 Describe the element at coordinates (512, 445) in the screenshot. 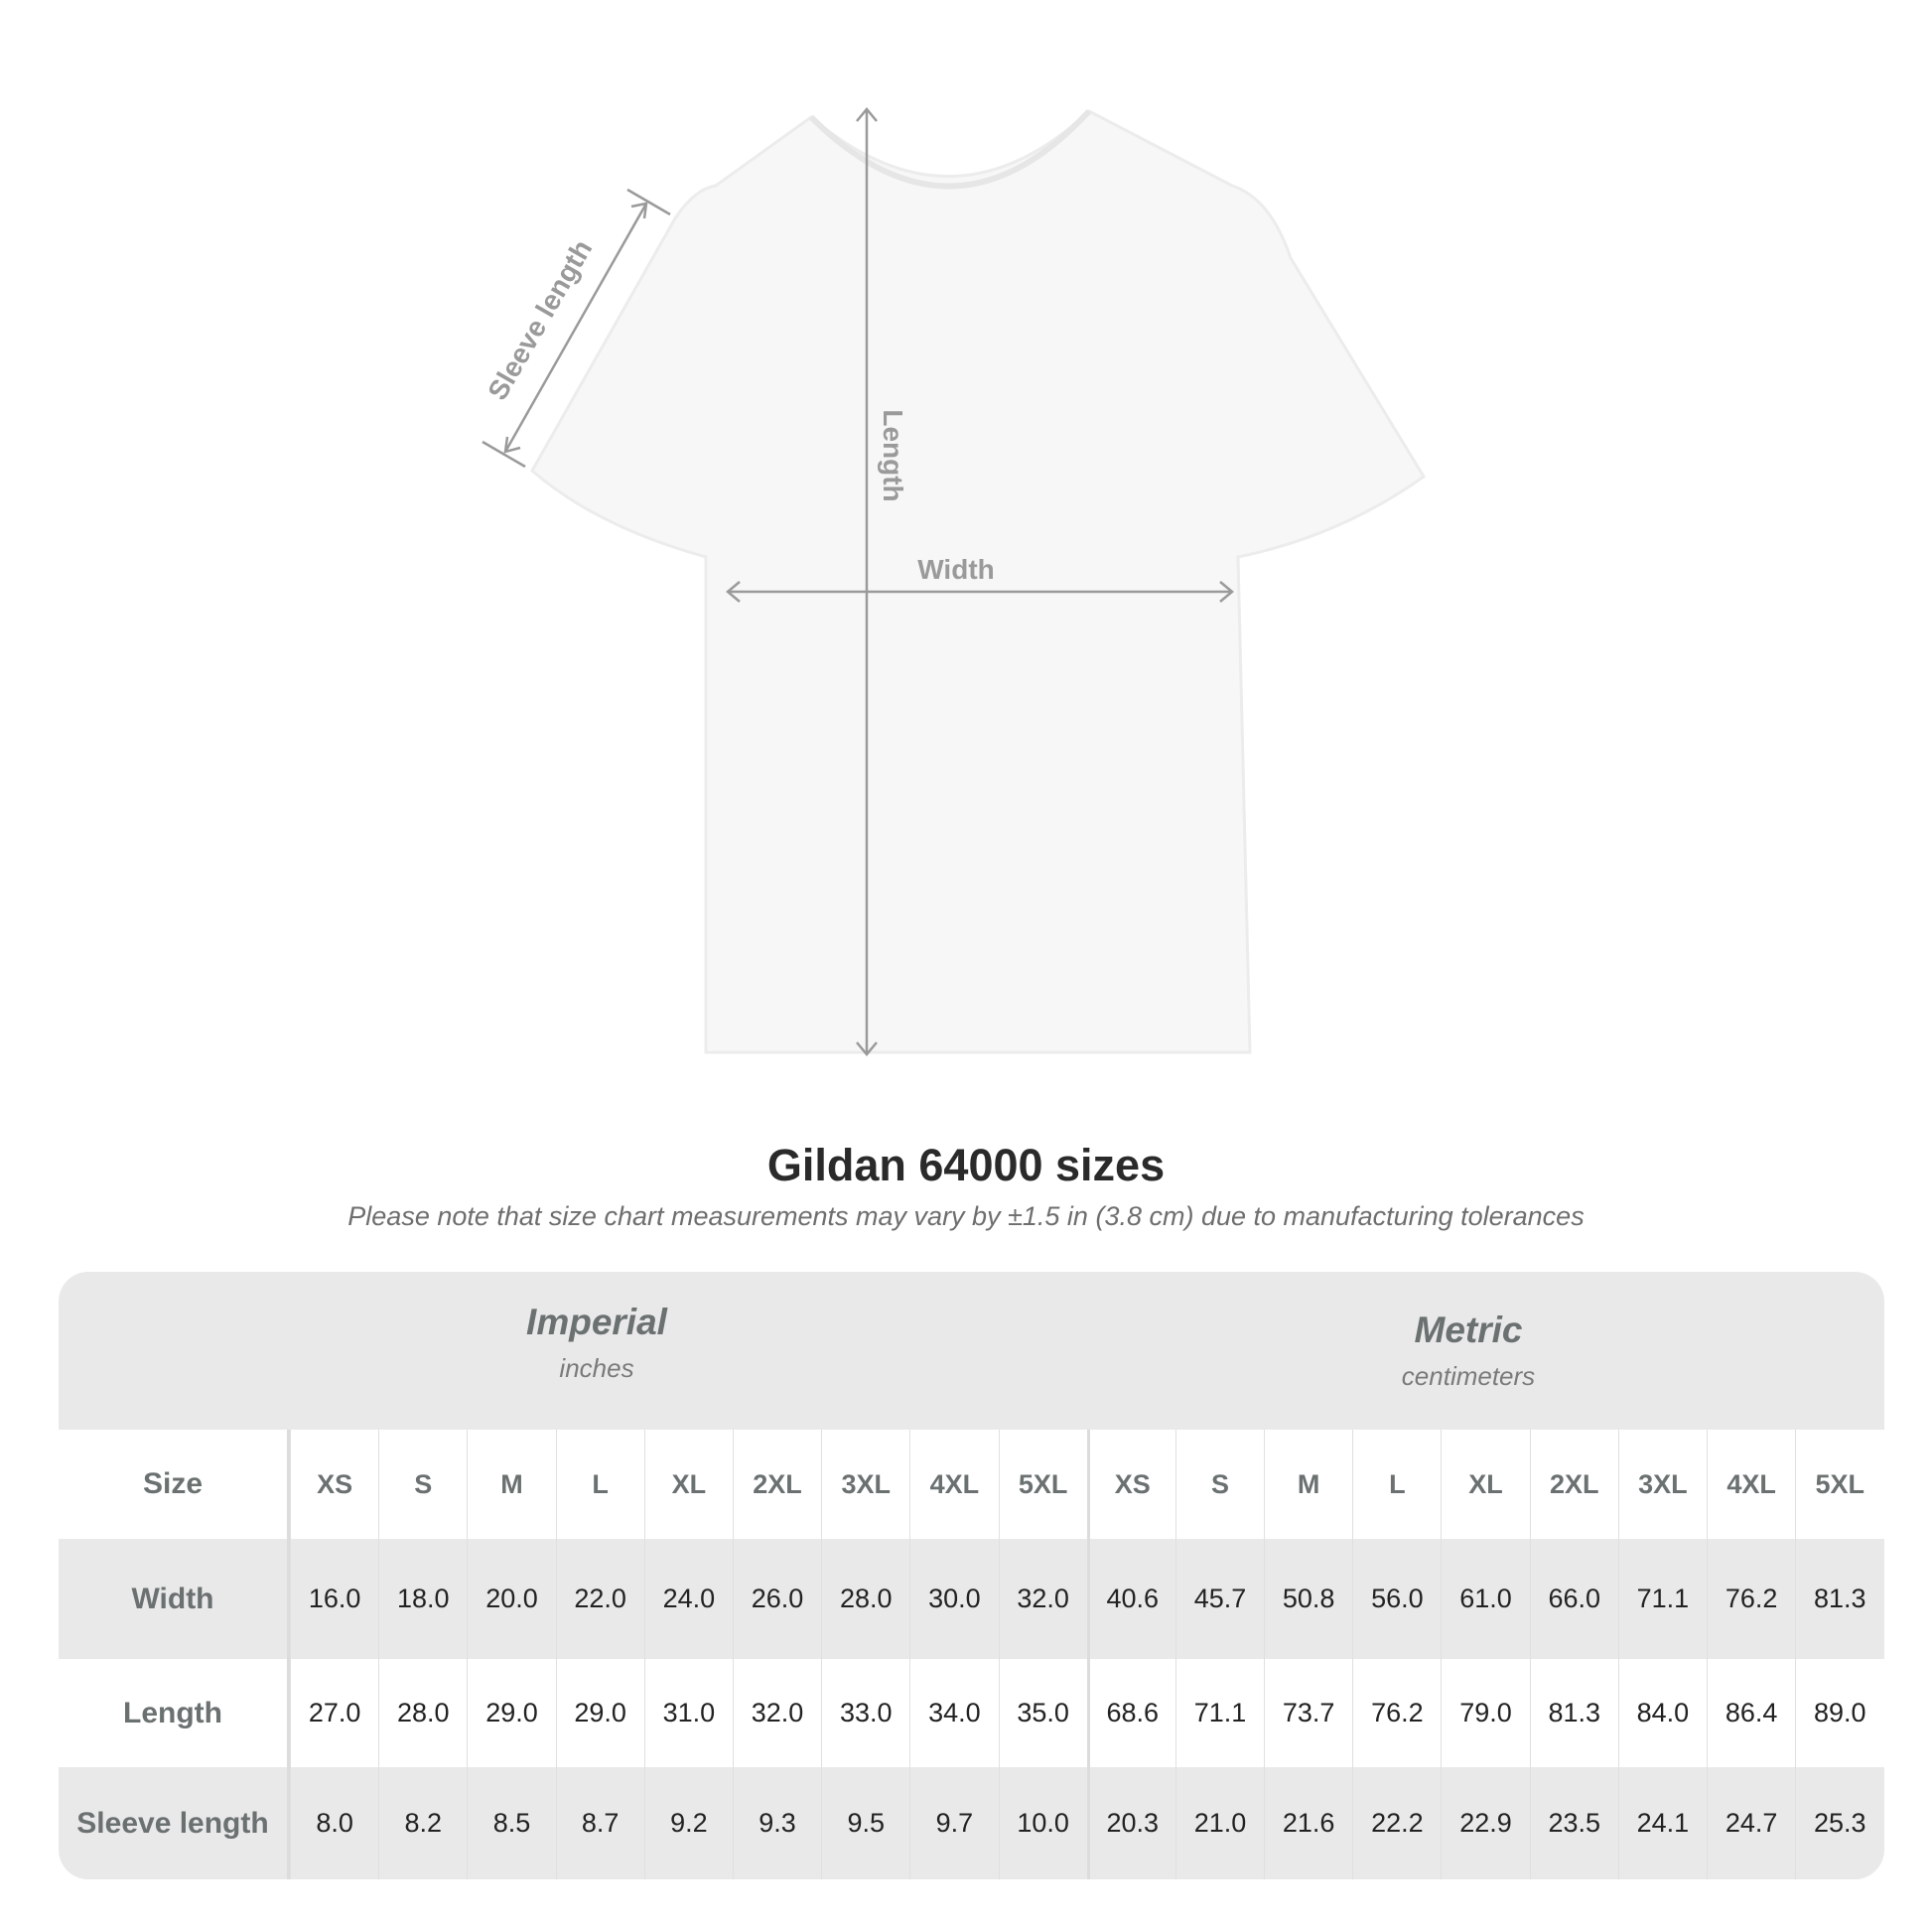

I see `sleeve-arrowhead-bottom` at that location.